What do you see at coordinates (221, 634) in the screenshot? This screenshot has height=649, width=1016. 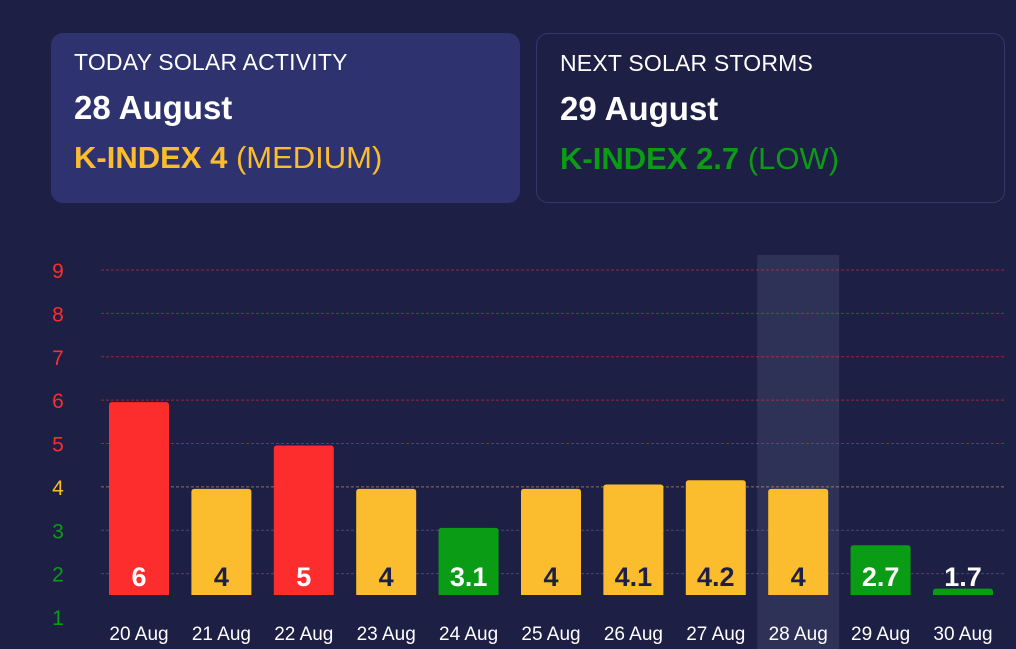 I see `x-tick-label: 21 Aug` at bounding box center [221, 634].